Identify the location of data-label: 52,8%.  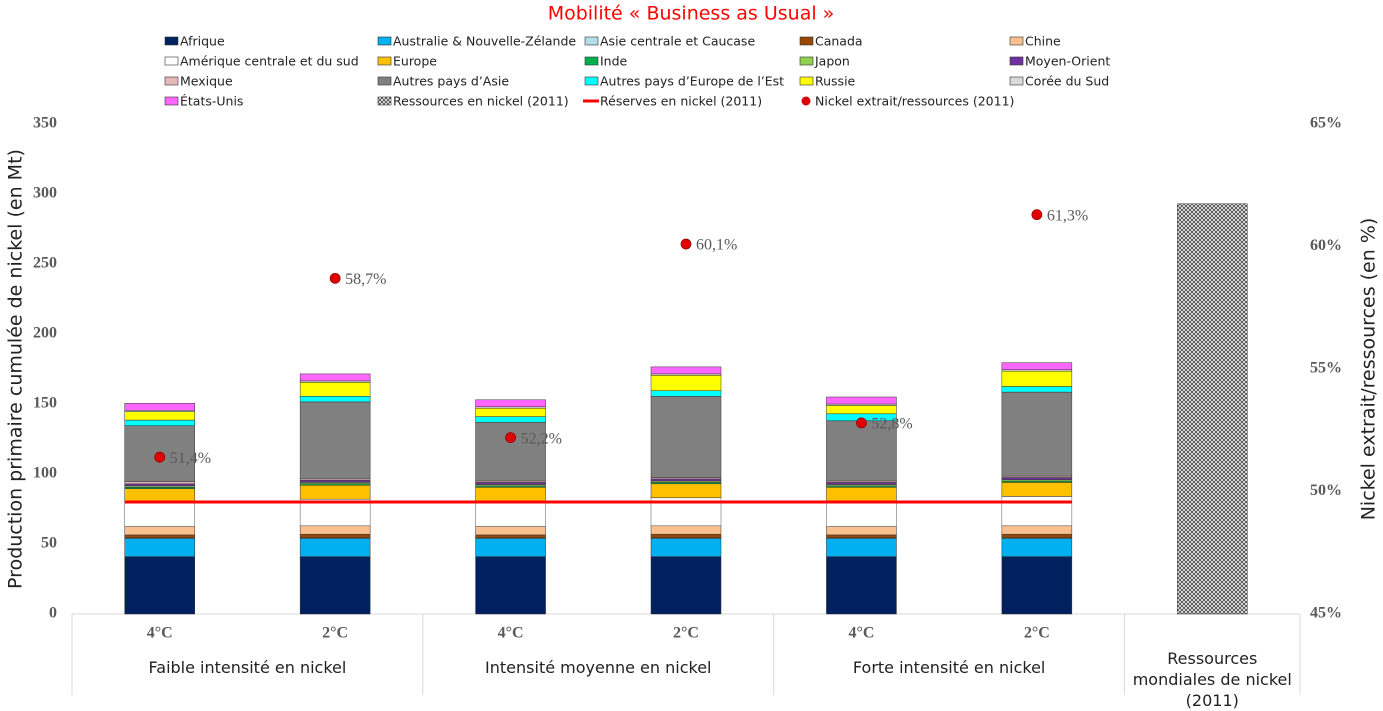
(891, 424).